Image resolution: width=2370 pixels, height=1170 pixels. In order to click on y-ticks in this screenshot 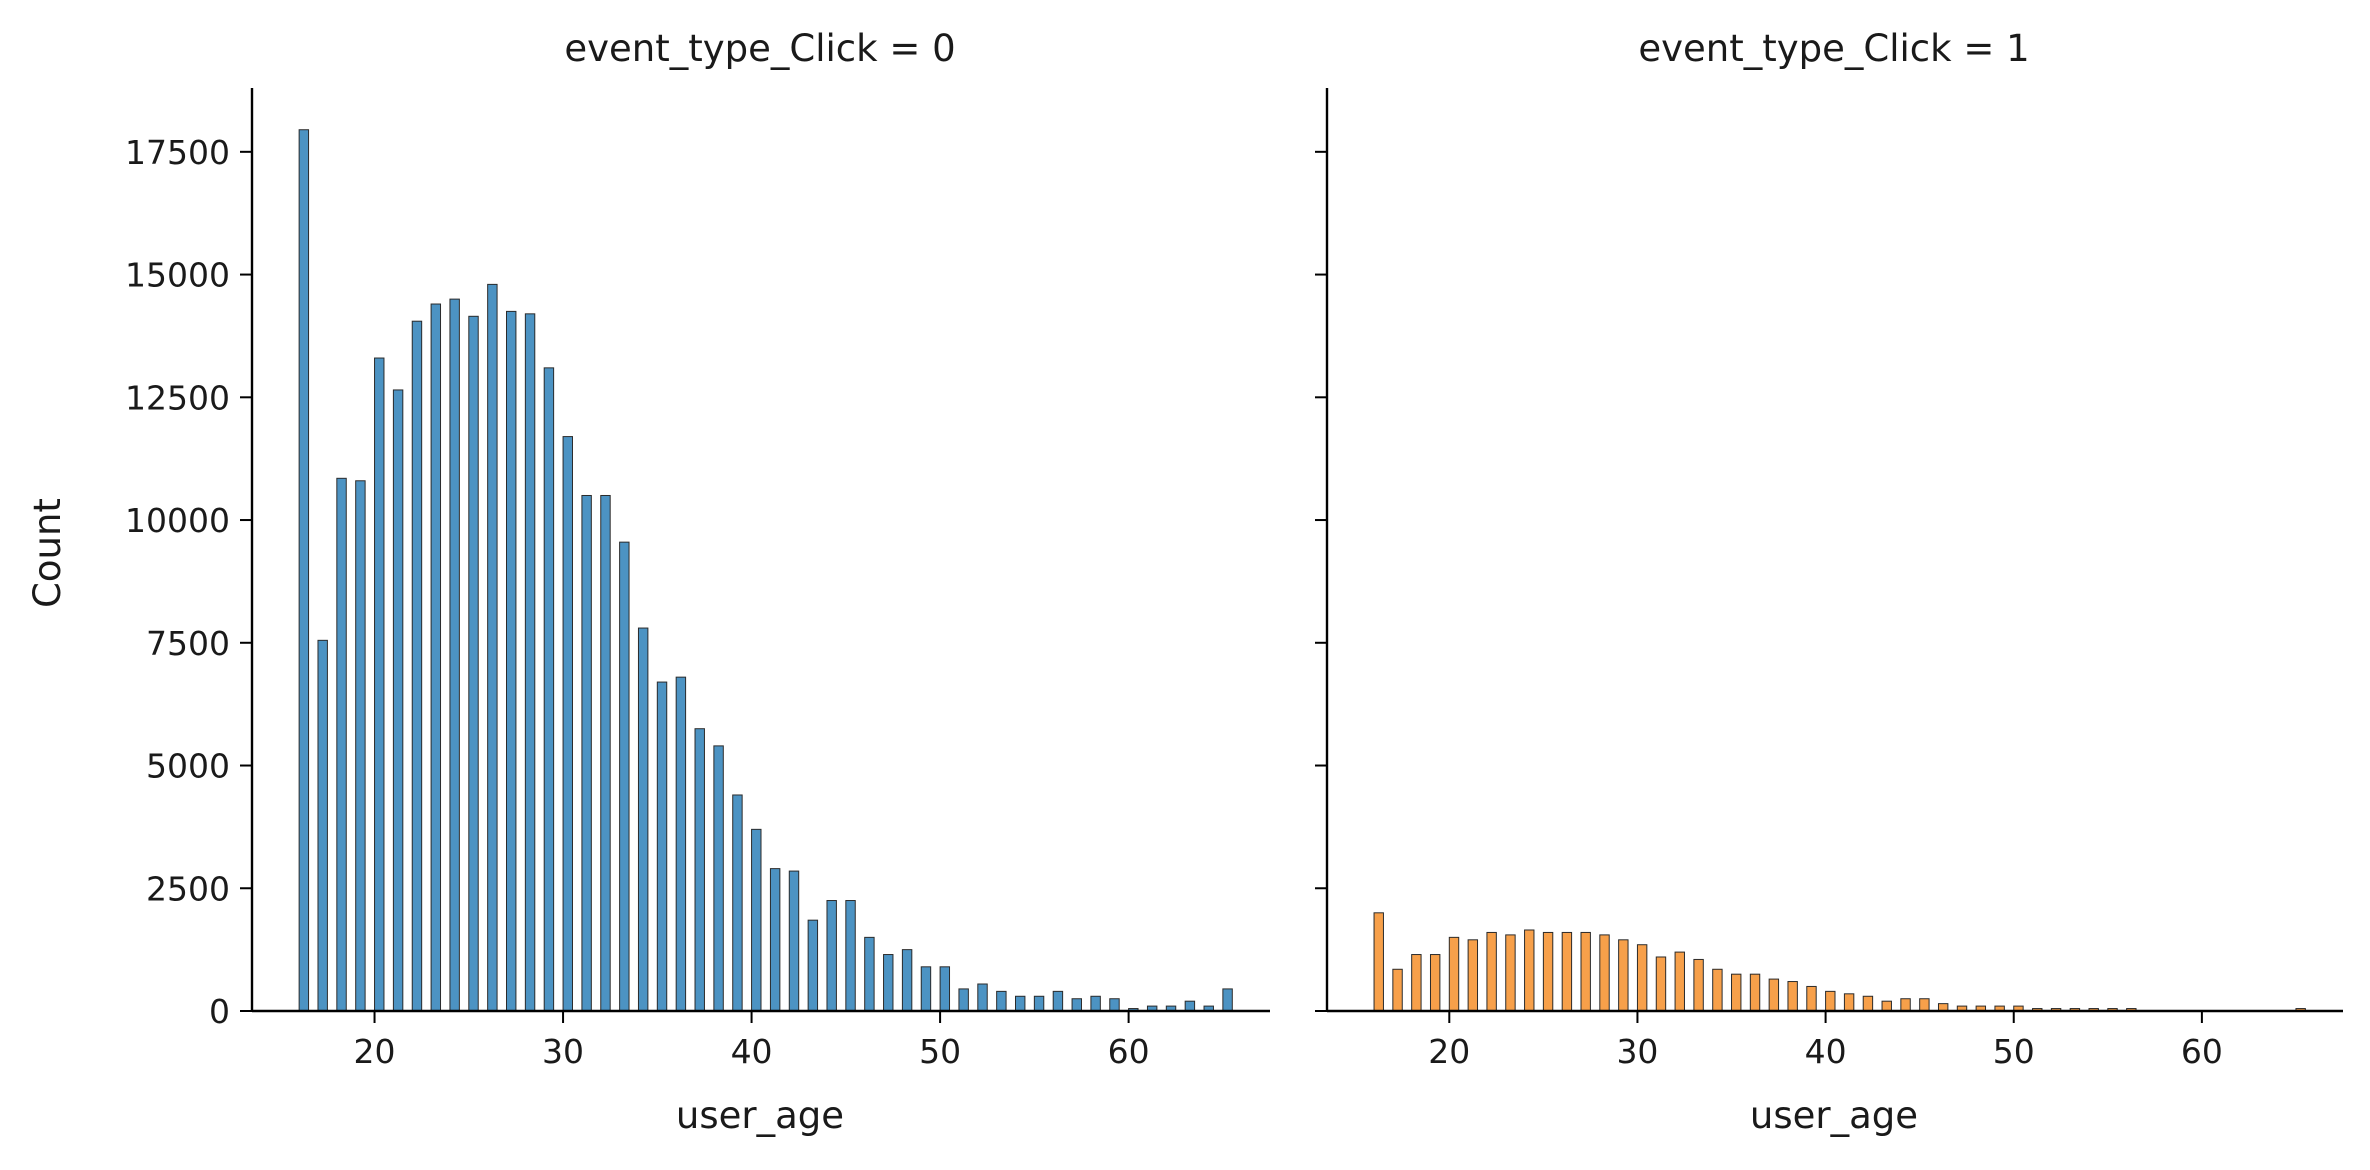, I will do `click(1321, 581)`.